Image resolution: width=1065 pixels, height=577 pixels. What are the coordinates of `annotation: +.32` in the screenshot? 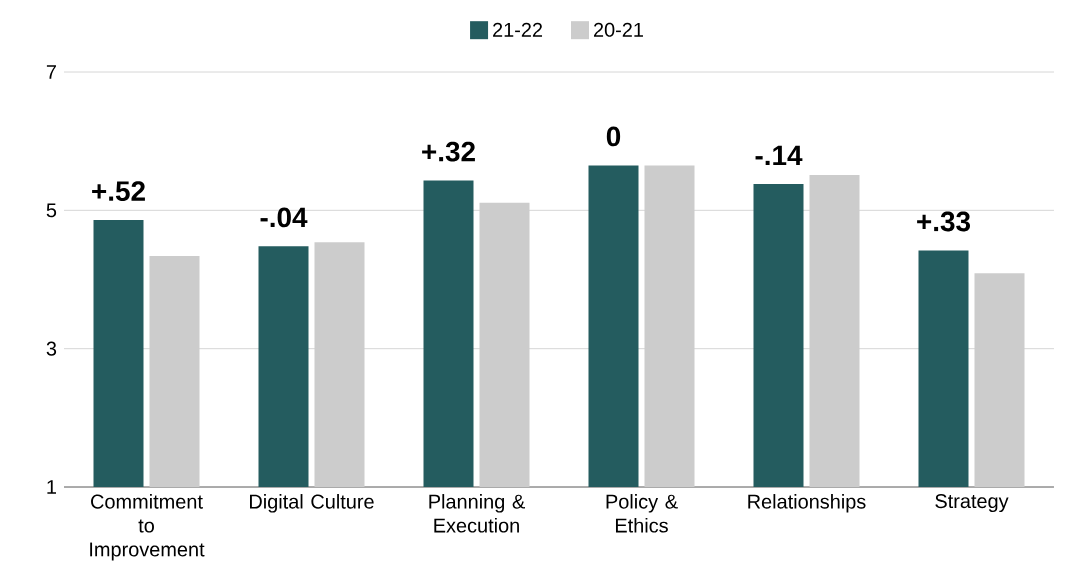 It's located at (448, 151).